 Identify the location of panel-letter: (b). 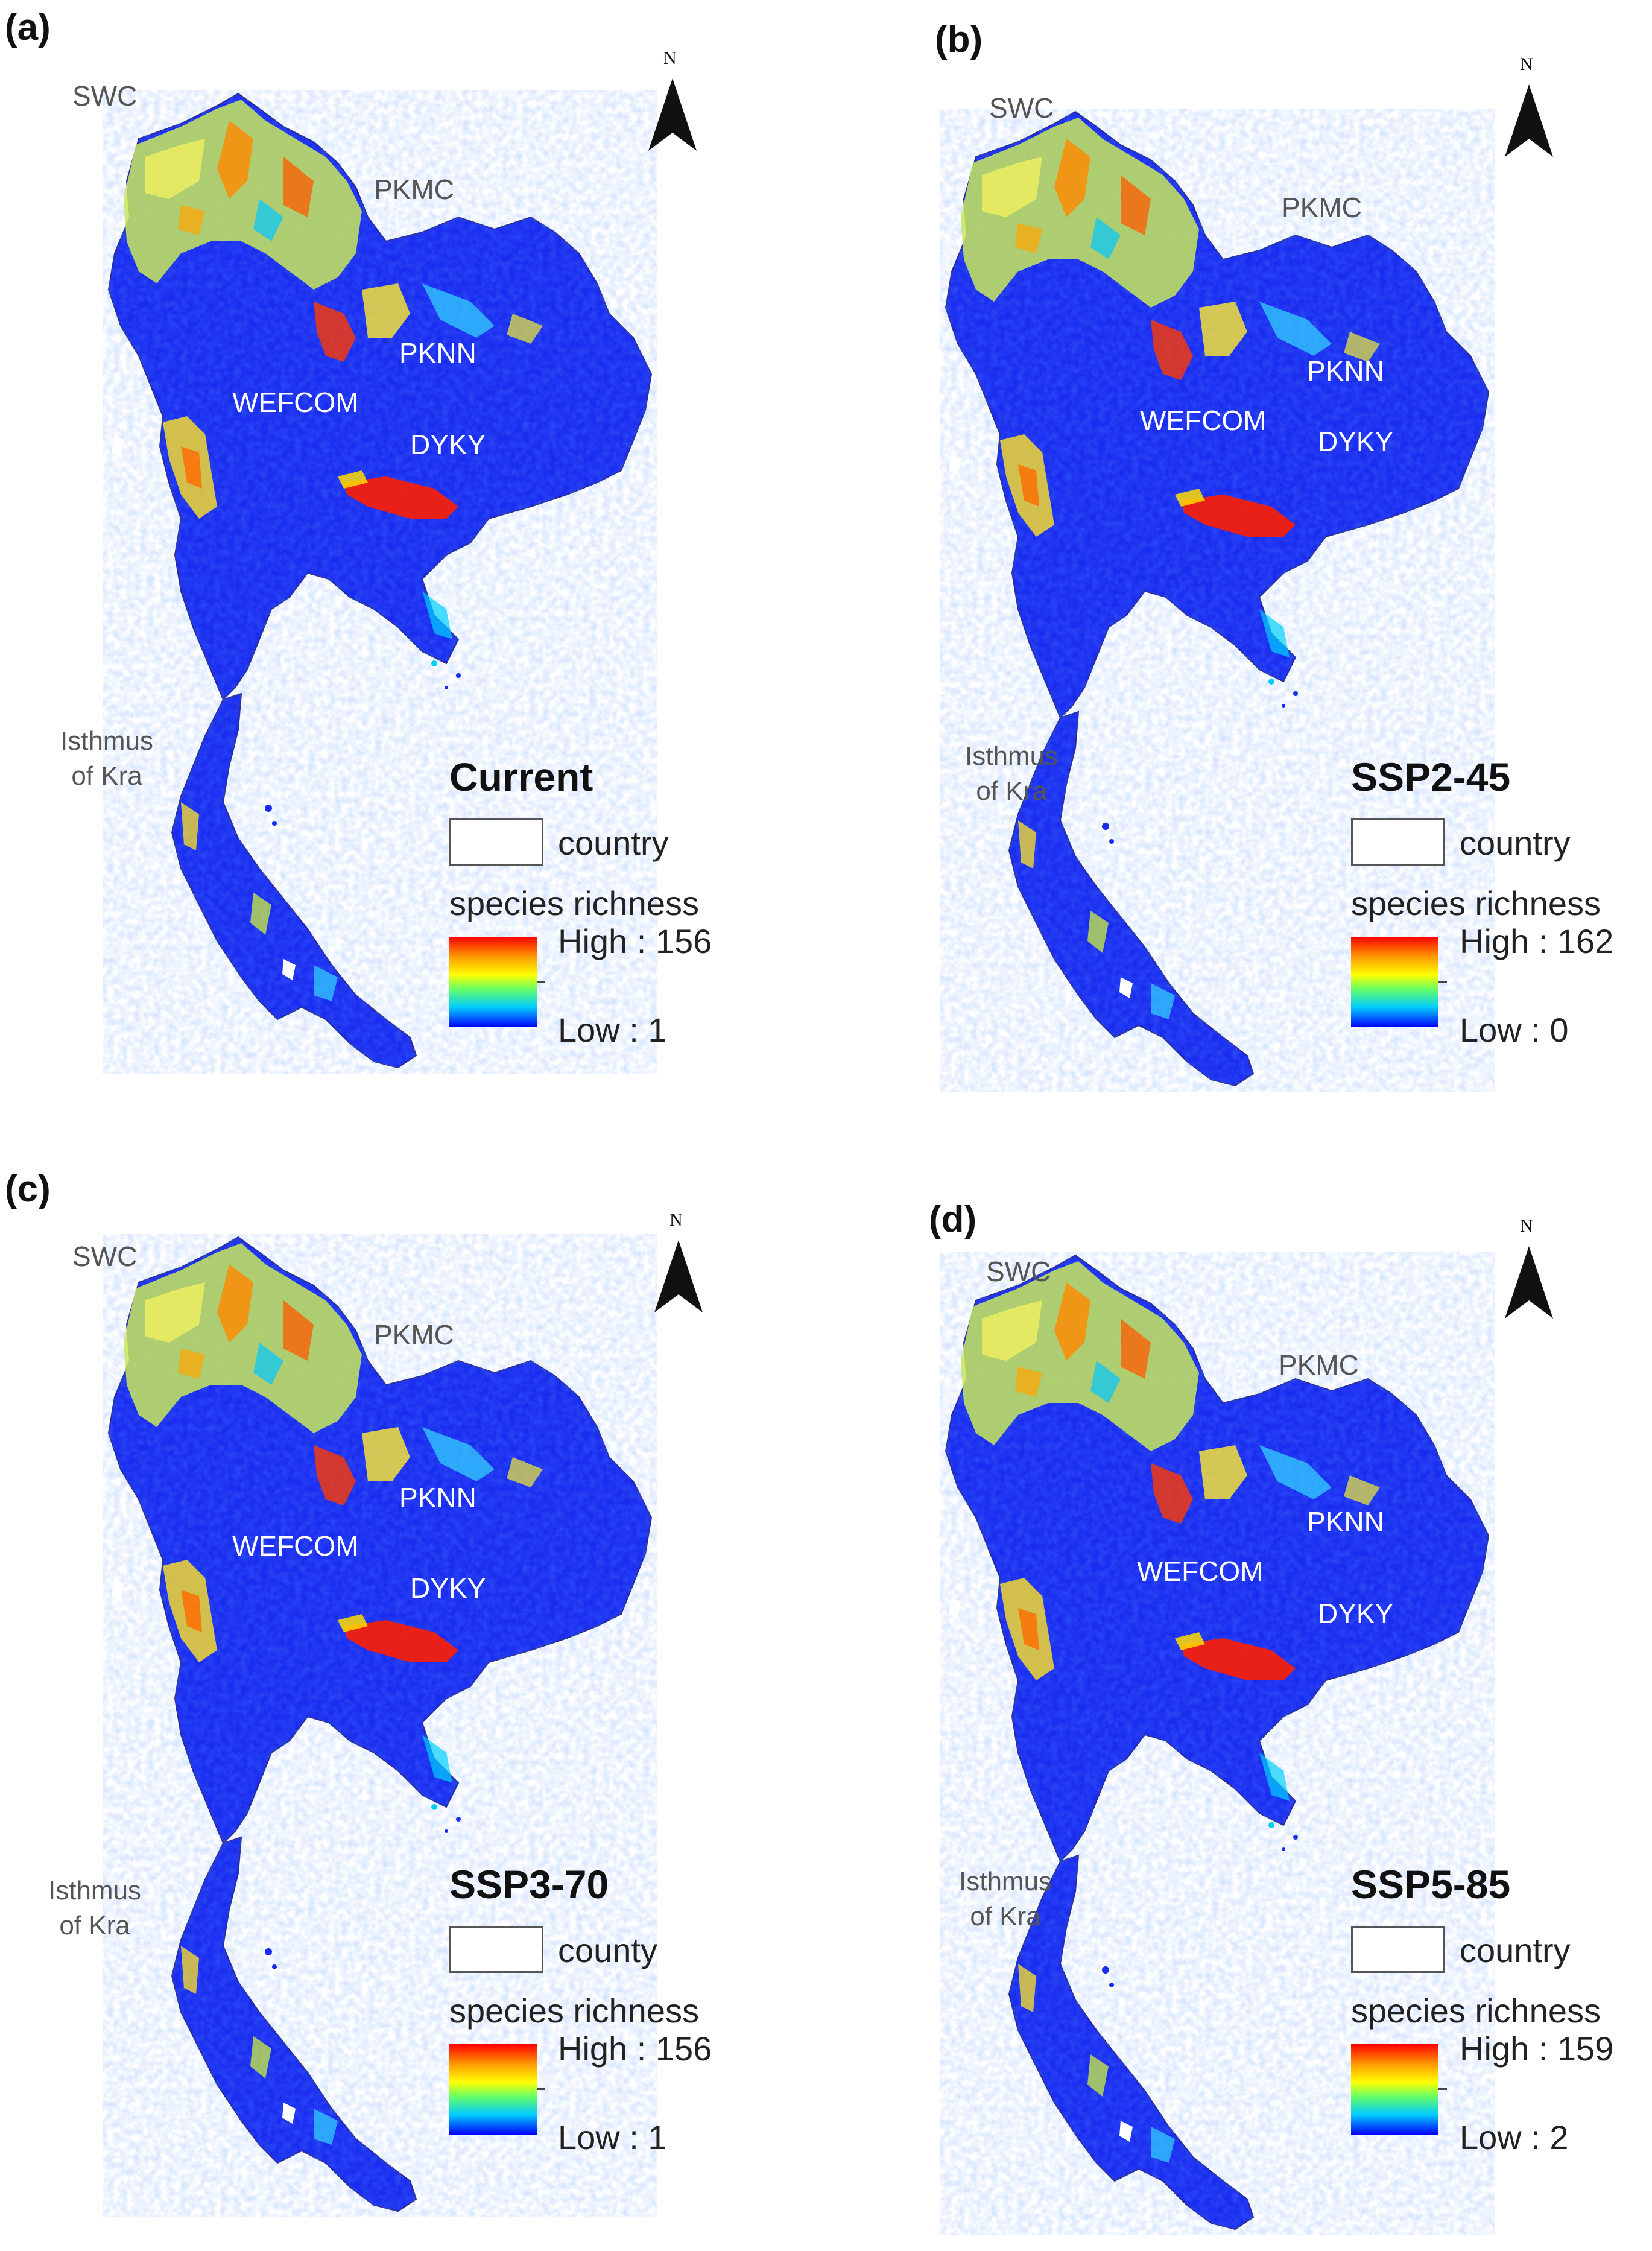
(959, 40).